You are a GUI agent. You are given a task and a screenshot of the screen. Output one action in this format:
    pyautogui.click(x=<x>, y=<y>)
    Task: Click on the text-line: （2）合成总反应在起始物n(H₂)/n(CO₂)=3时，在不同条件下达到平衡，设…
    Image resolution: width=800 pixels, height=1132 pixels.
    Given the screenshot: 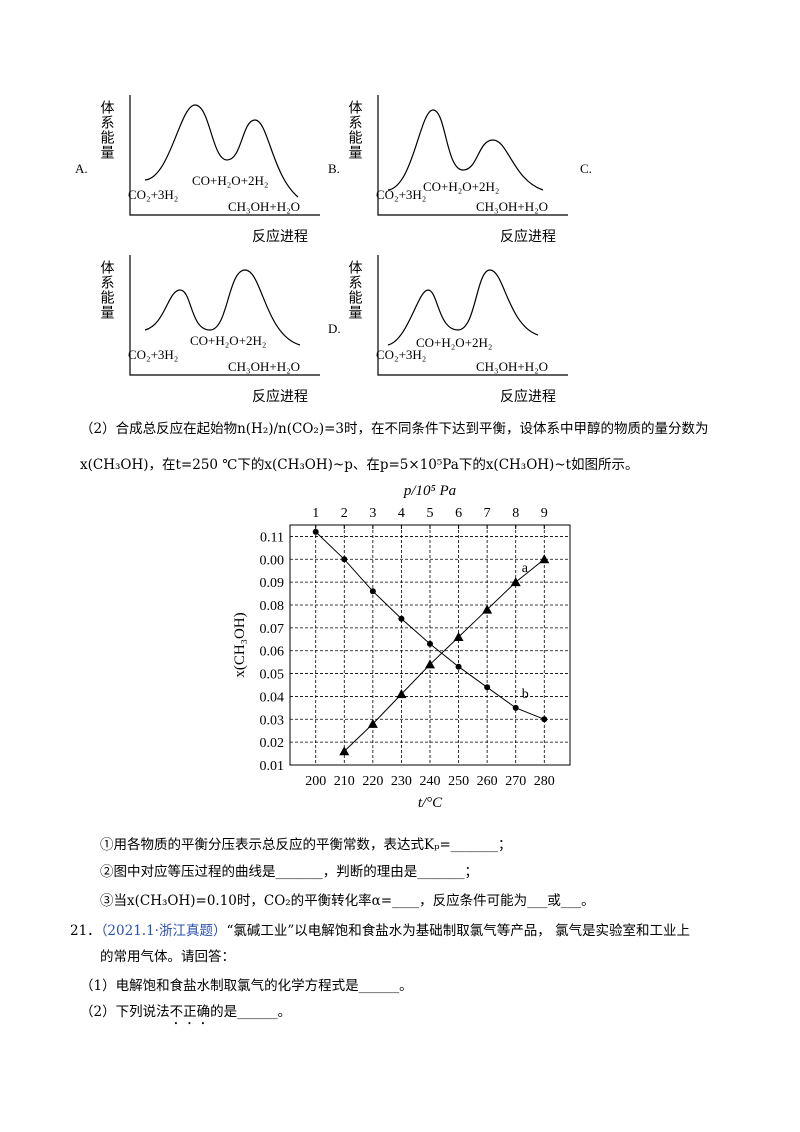 What is the action you would take?
    pyautogui.click(x=394, y=429)
    